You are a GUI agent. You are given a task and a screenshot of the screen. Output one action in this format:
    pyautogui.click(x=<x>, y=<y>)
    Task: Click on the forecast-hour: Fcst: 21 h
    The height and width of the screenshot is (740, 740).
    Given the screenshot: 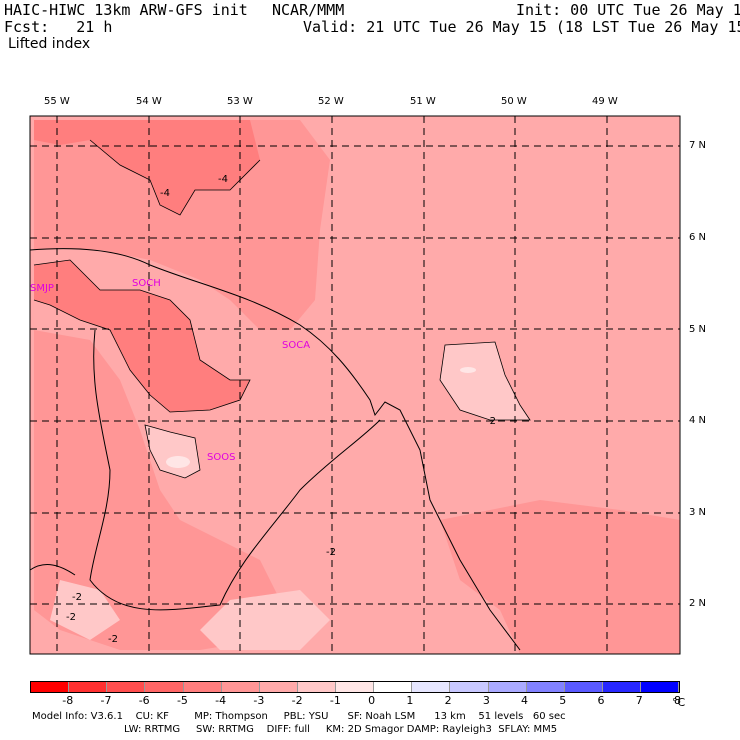 What is the action you would take?
    pyautogui.click(x=58, y=27)
    